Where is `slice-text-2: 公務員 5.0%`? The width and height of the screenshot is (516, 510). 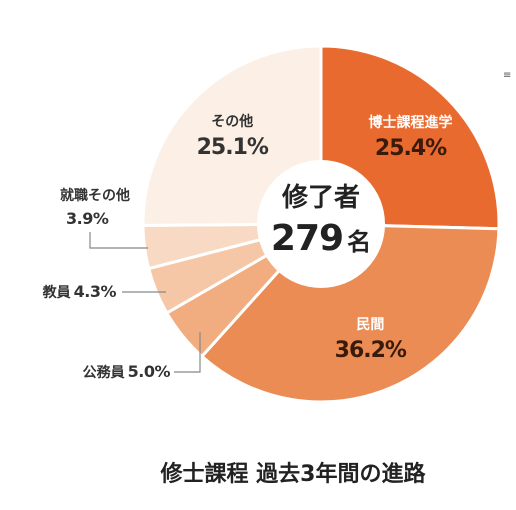 slice-text-2: 公務員 5.0% is located at coordinates (127, 371).